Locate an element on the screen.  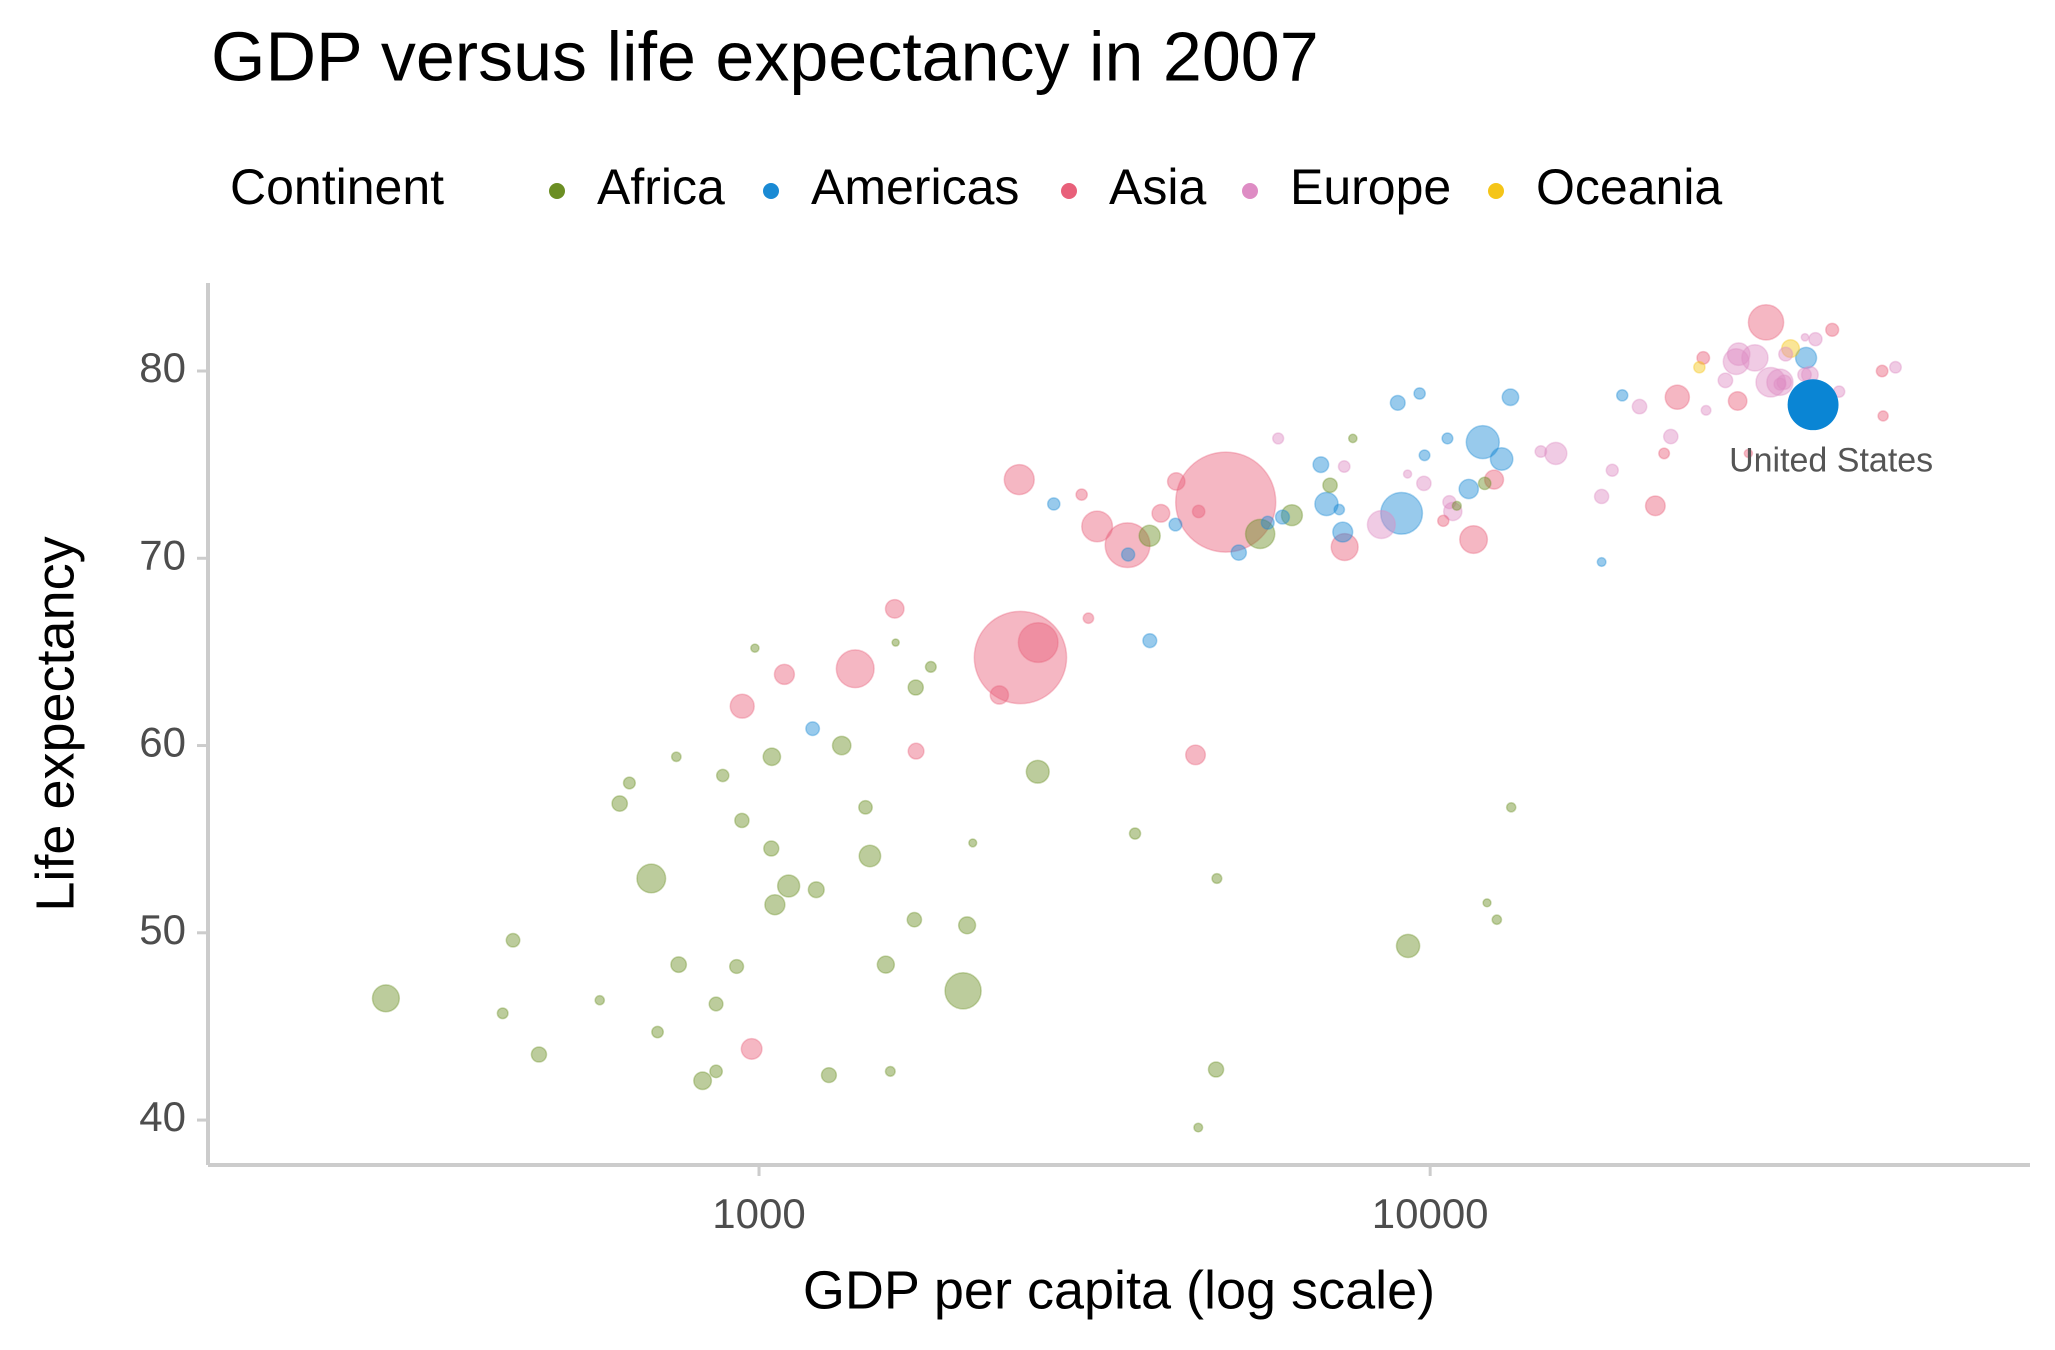
legend-title: Continent is located at coordinates (337, 187).